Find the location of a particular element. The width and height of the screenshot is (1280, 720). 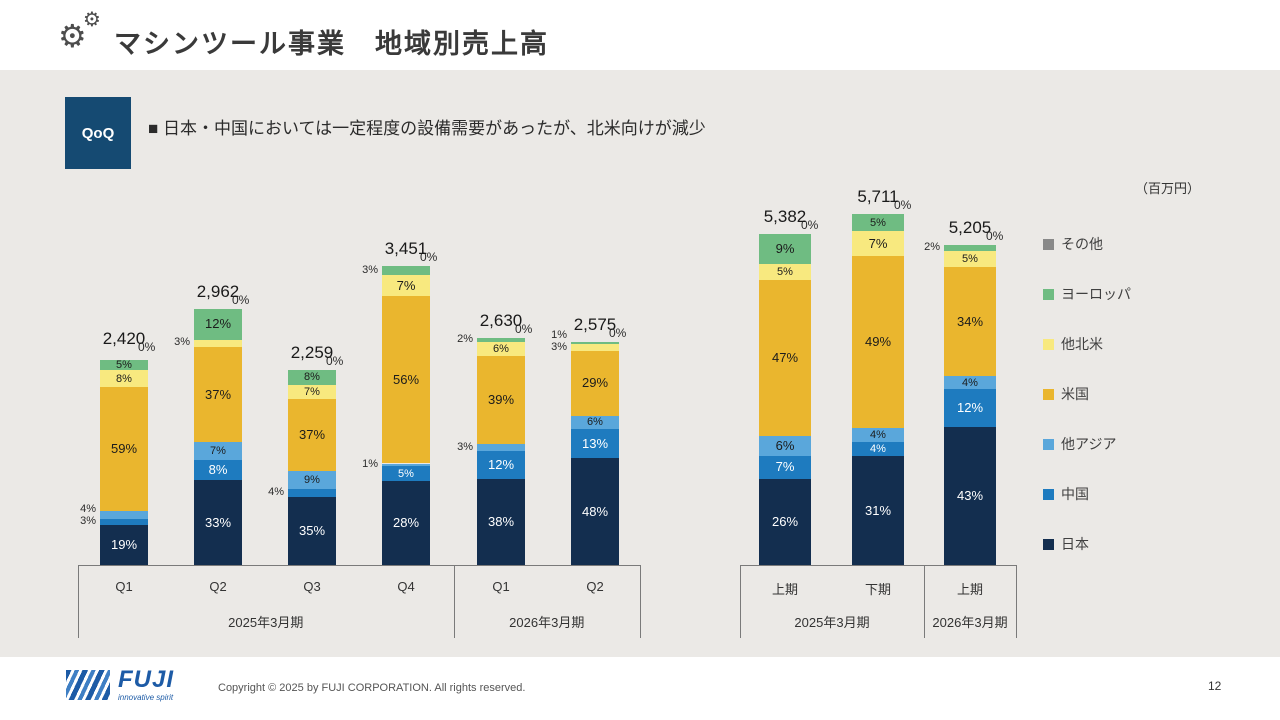

segment-label: 48% is located at coordinates (595, 511).